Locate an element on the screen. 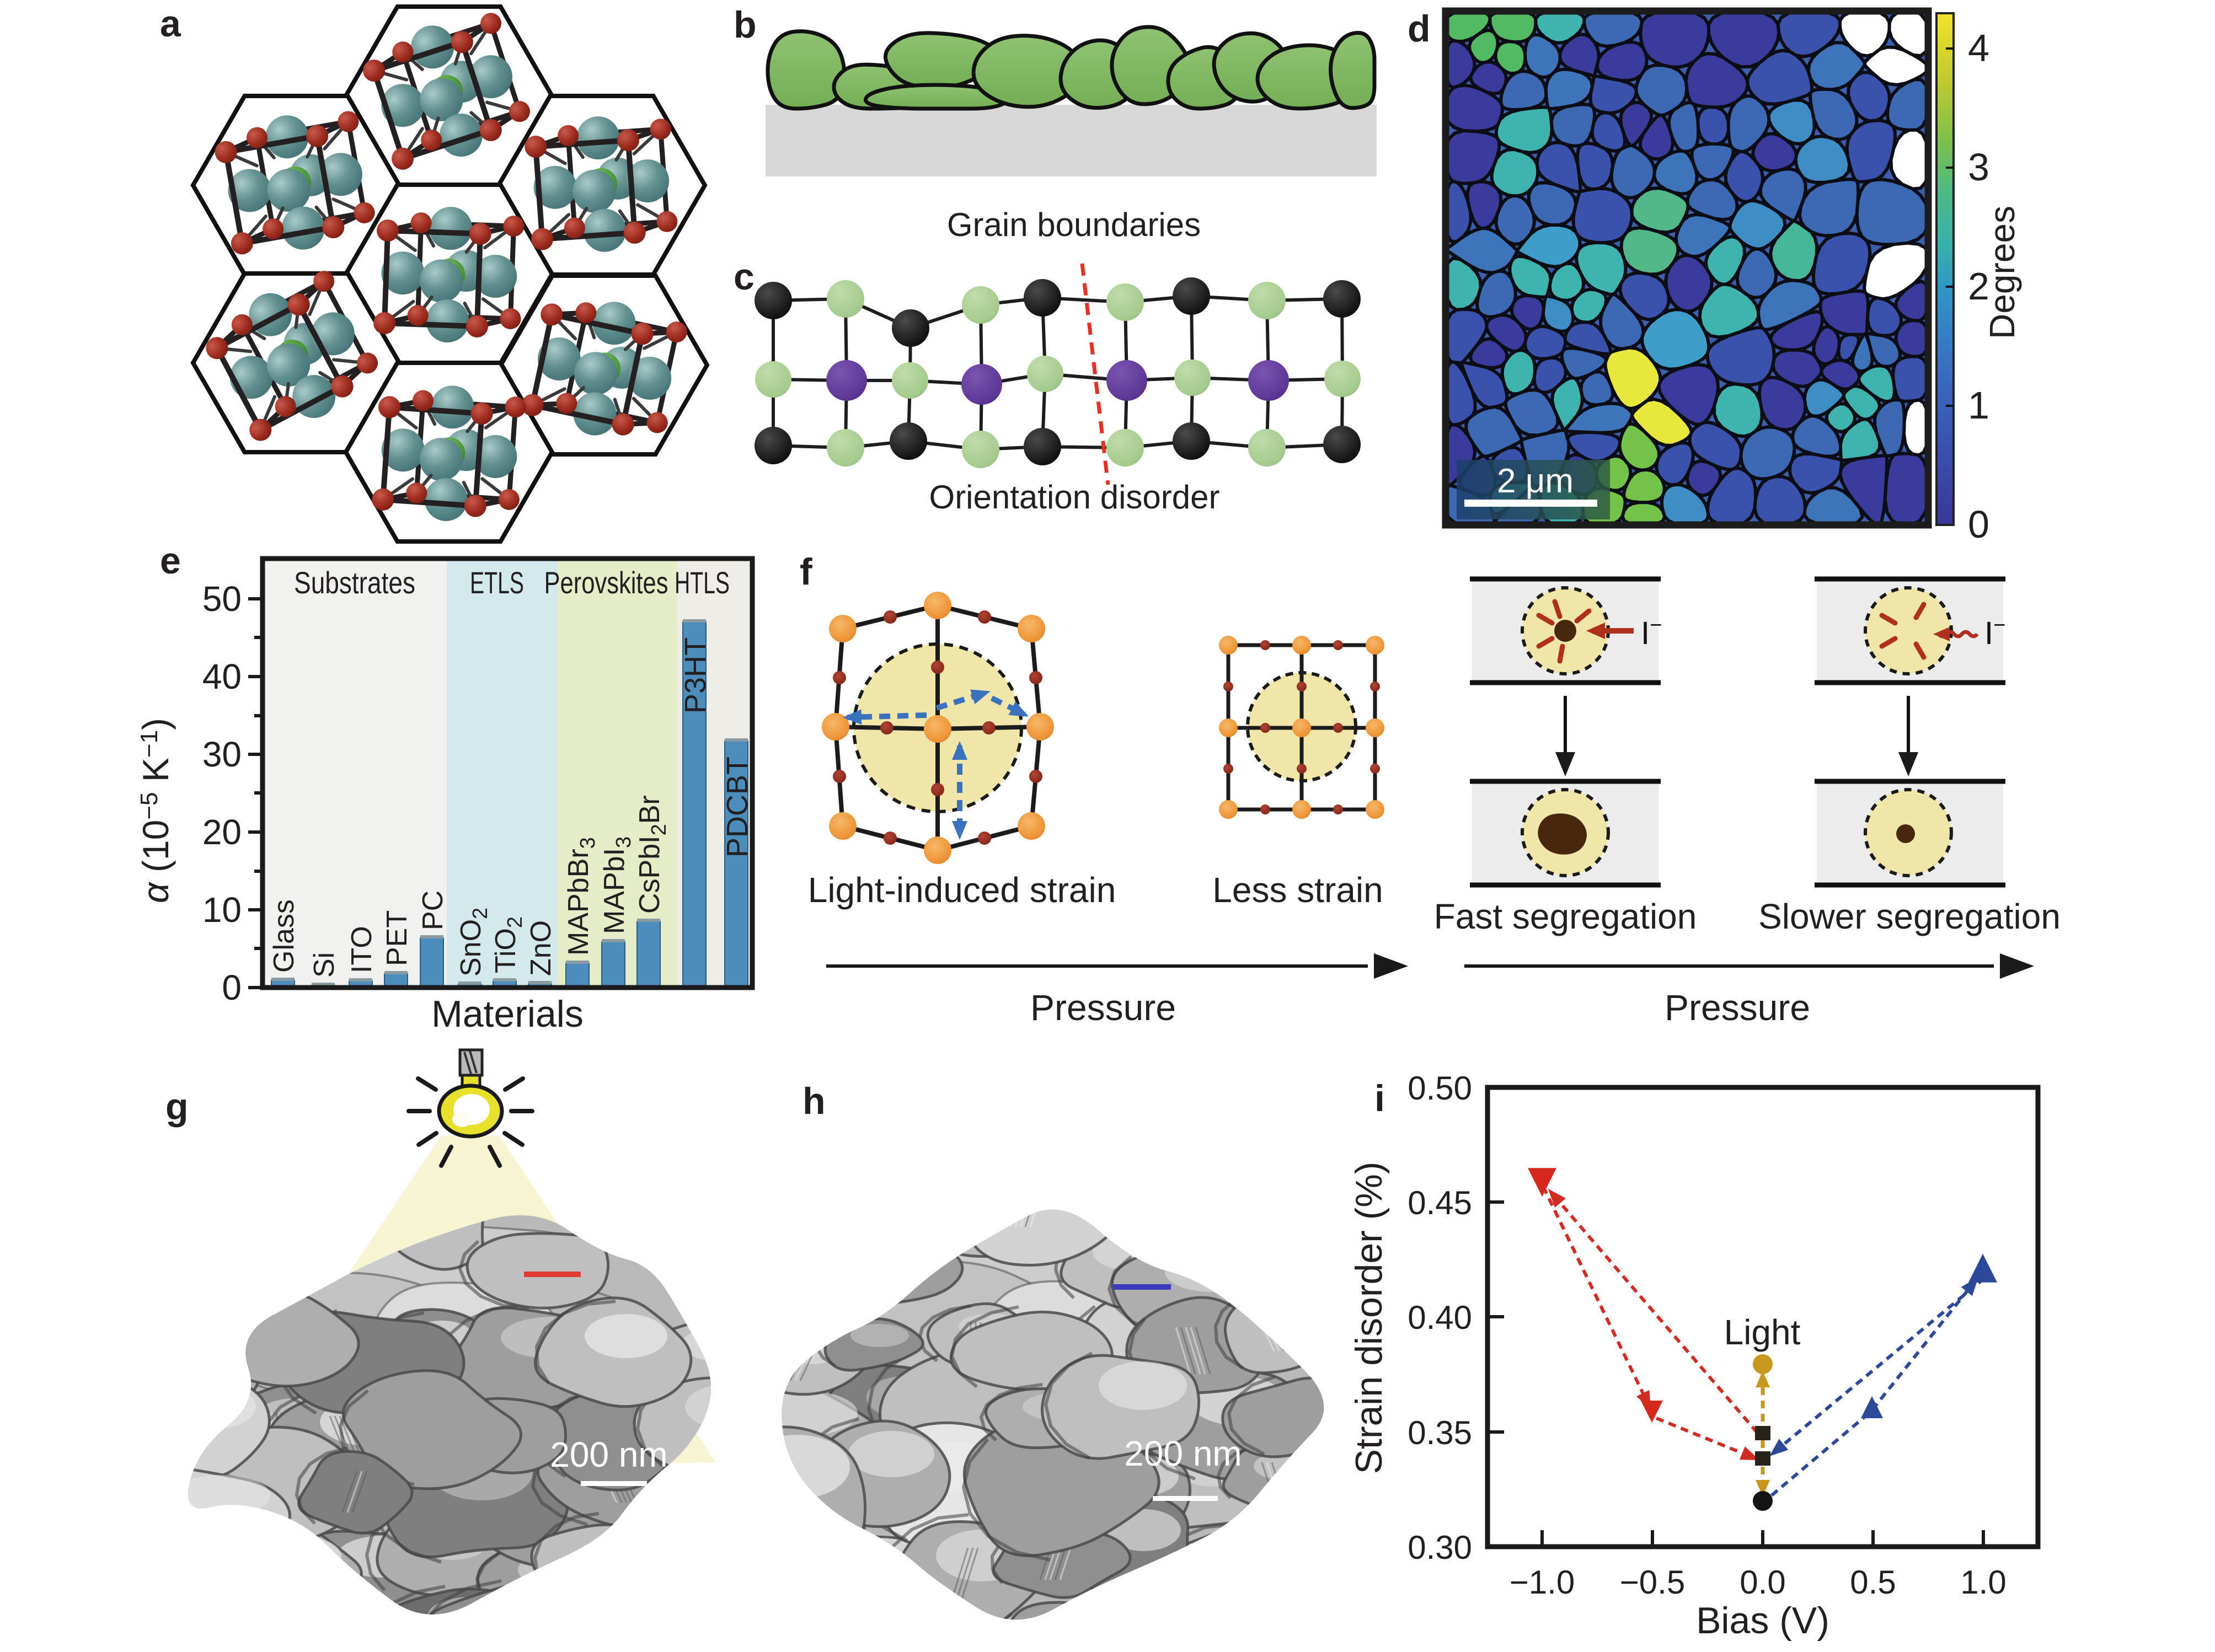  svg-text: PC is located at coordinates (433, 910).